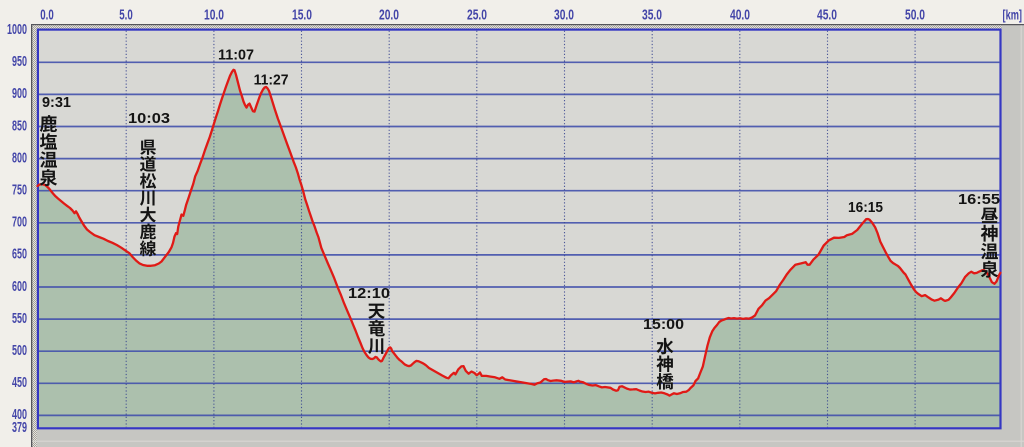  What do you see at coordinates (271, 81) in the screenshot?
I see `svg-text: 11:27` at bounding box center [271, 81].